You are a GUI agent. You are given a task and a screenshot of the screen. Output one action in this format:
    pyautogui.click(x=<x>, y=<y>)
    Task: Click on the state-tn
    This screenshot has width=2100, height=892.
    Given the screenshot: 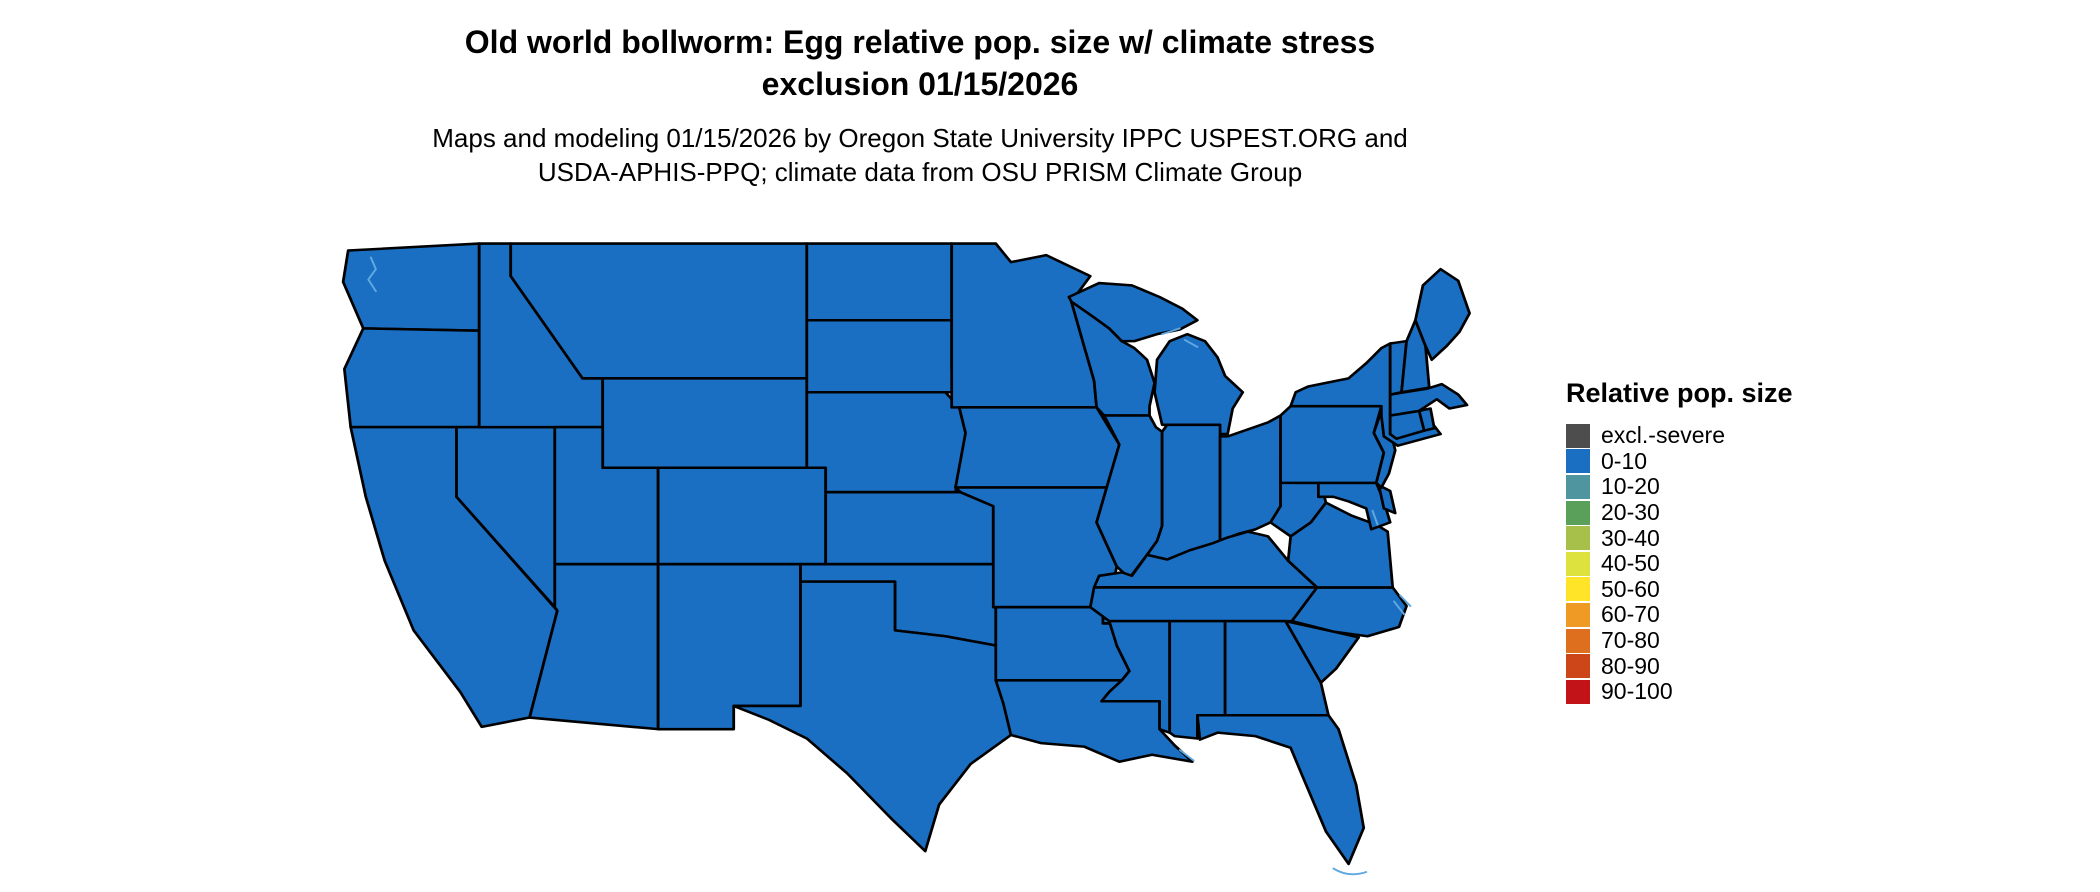 What is the action you would take?
    pyautogui.click(x=1203, y=604)
    